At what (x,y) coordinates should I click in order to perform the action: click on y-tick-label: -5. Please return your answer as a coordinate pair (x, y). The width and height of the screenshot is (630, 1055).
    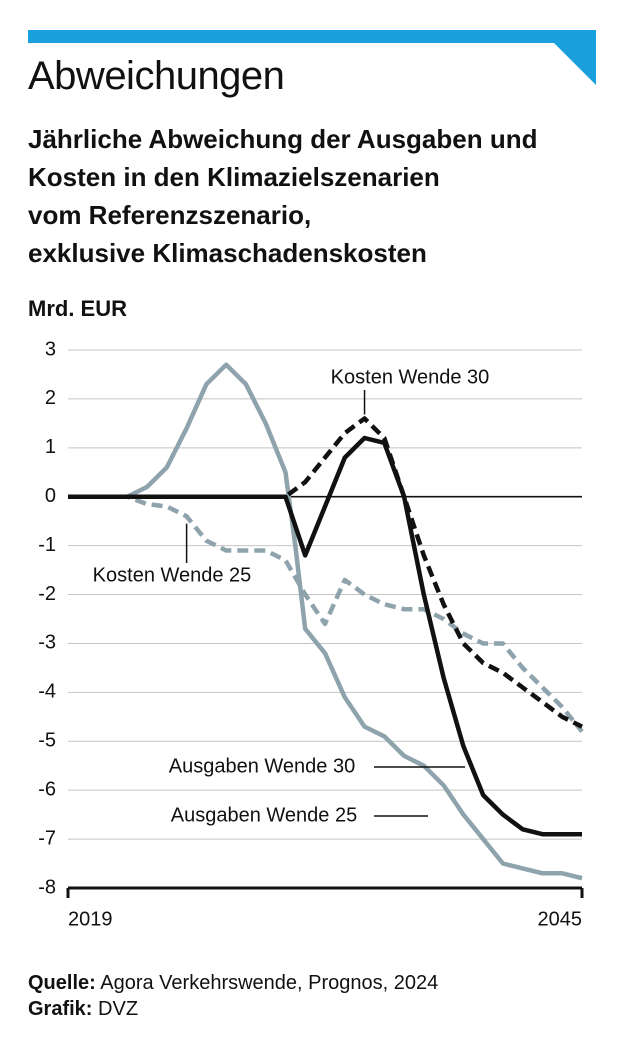
    Looking at the image, I should click on (47, 741).